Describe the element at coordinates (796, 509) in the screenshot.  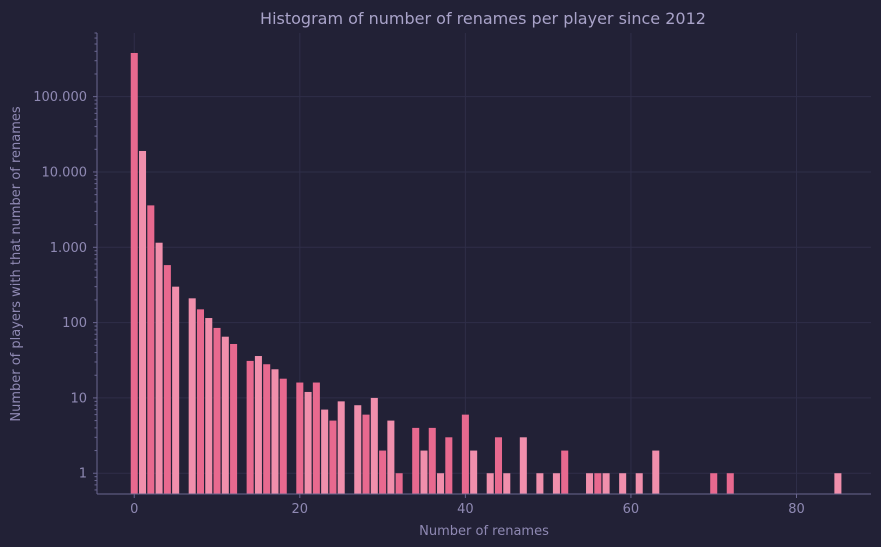
I see `x-tick-label: 80` at that location.